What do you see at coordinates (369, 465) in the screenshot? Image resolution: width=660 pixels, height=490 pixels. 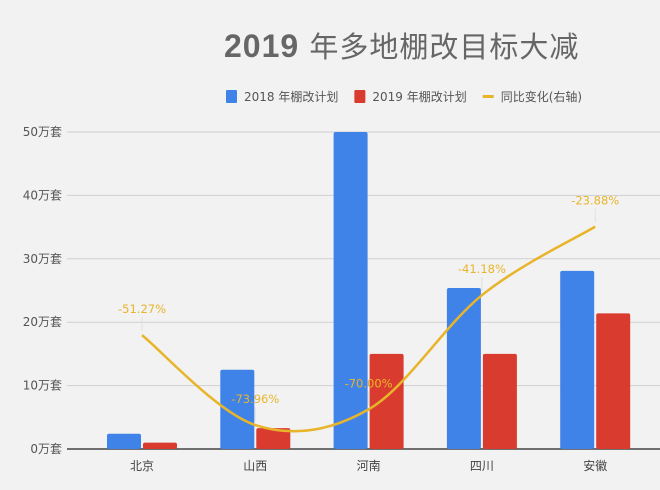 I see `x-tick-label: 河南` at bounding box center [369, 465].